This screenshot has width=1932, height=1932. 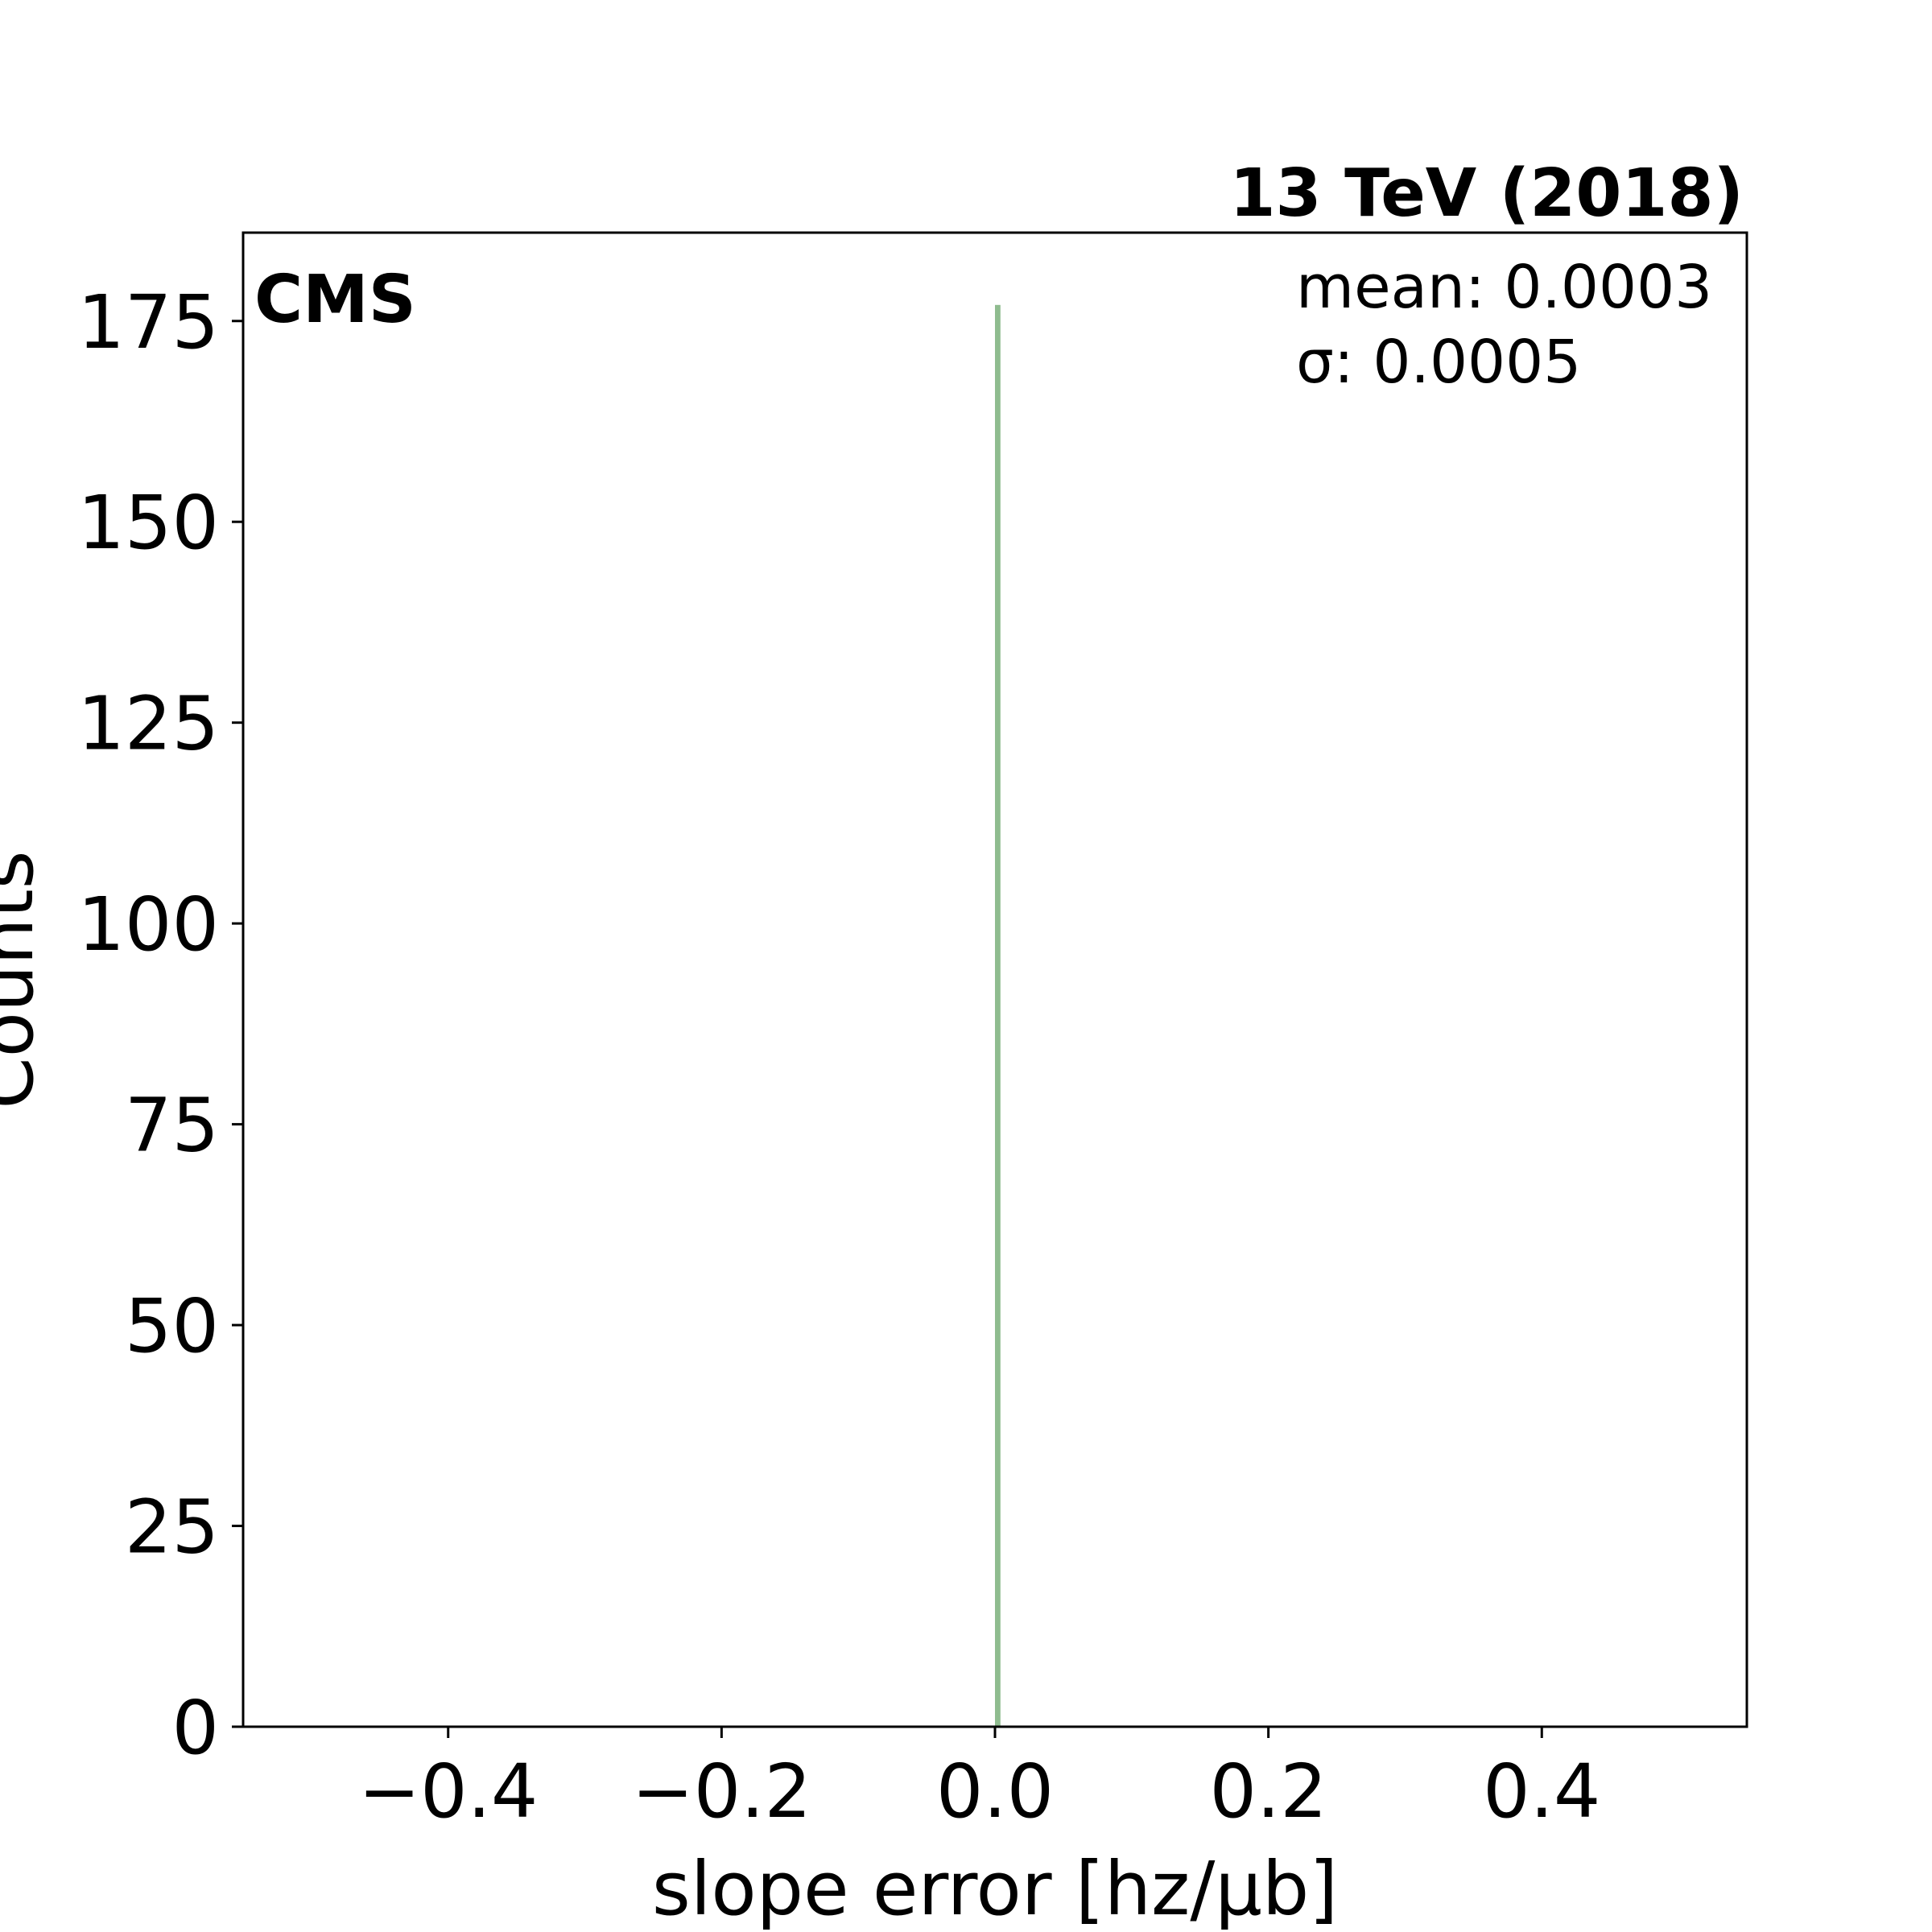 I want to click on y-axis-ticks: 0 25 50 75 100 125 150 175, so click(x=160, y=1025).